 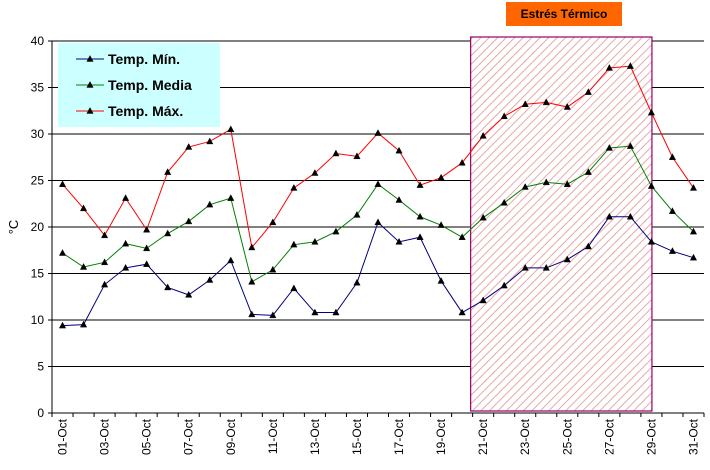 What do you see at coordinates (40, 367) in the screenshot?
I see `y-tick-label: 5` at bounding box center [40, 367].